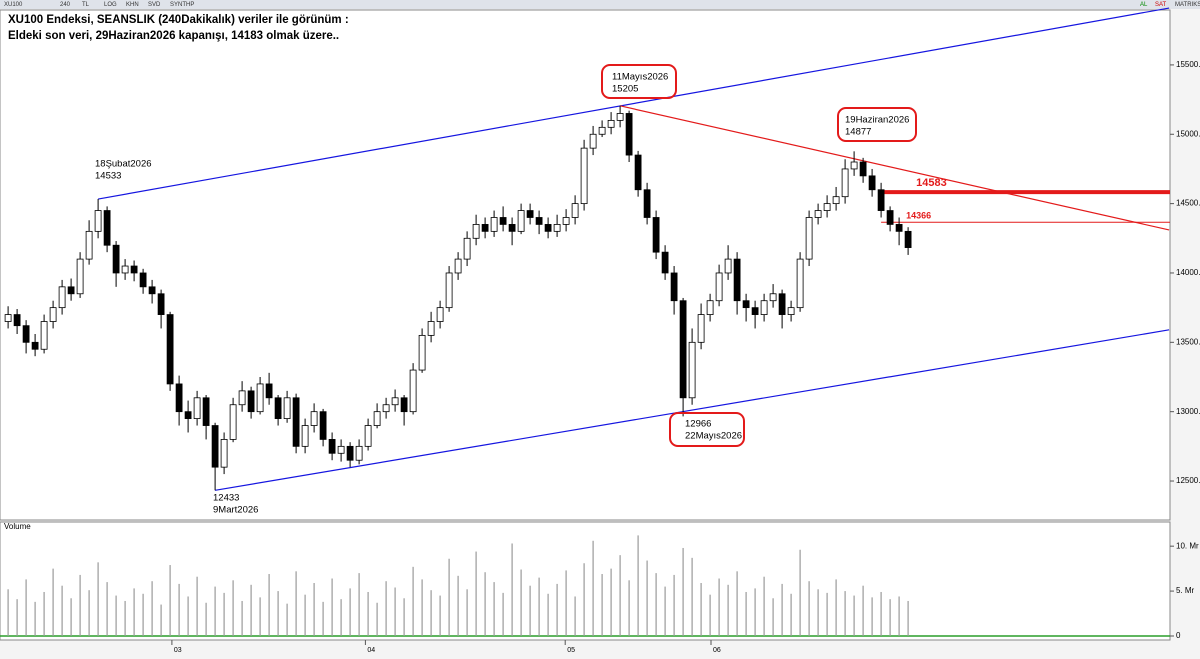  Describe the element at coordinates (1178, 635) in the screenshot. I see `y-tick-label: 0` at that location.